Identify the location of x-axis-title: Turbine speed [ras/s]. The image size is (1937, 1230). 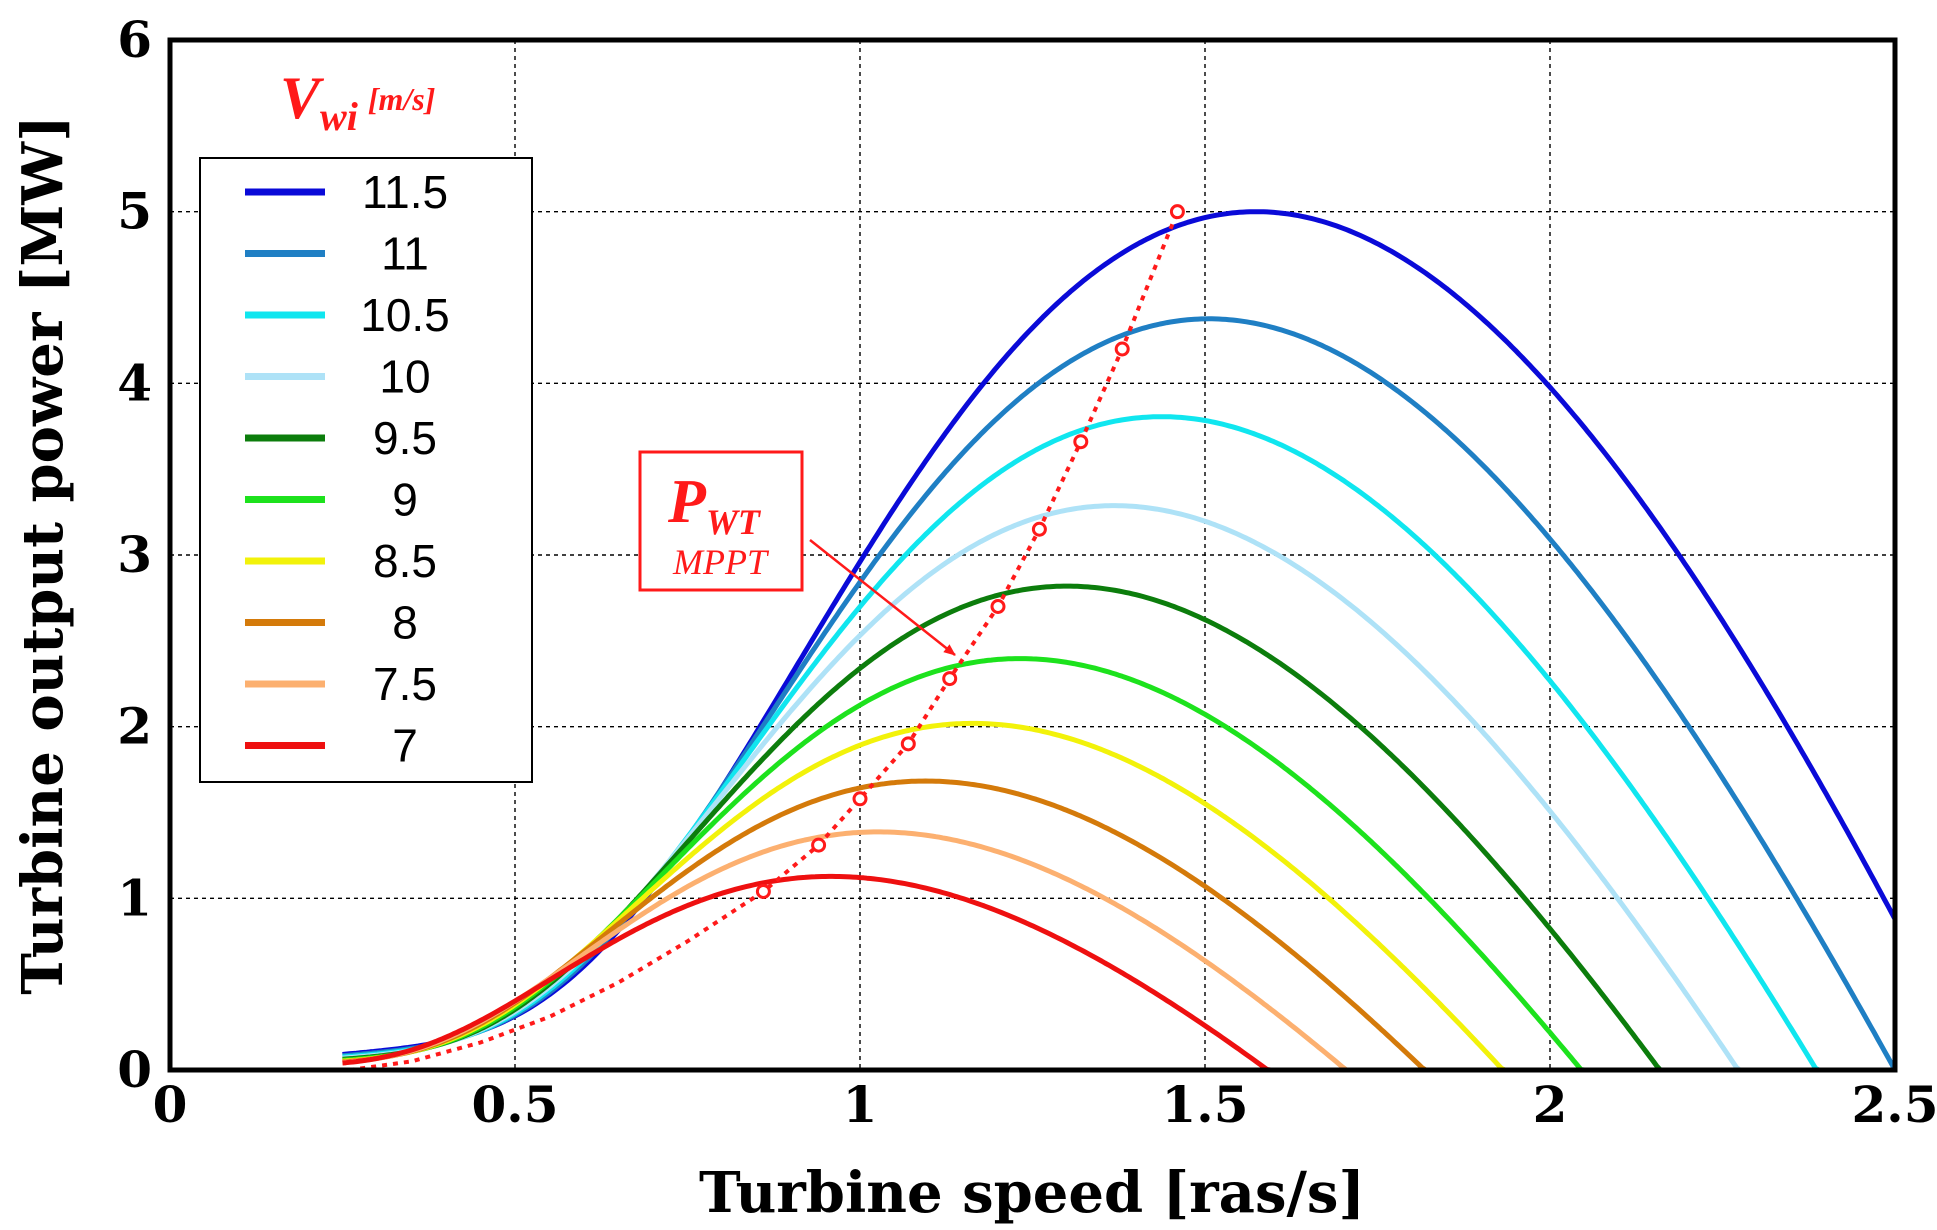
(1032, 1193).